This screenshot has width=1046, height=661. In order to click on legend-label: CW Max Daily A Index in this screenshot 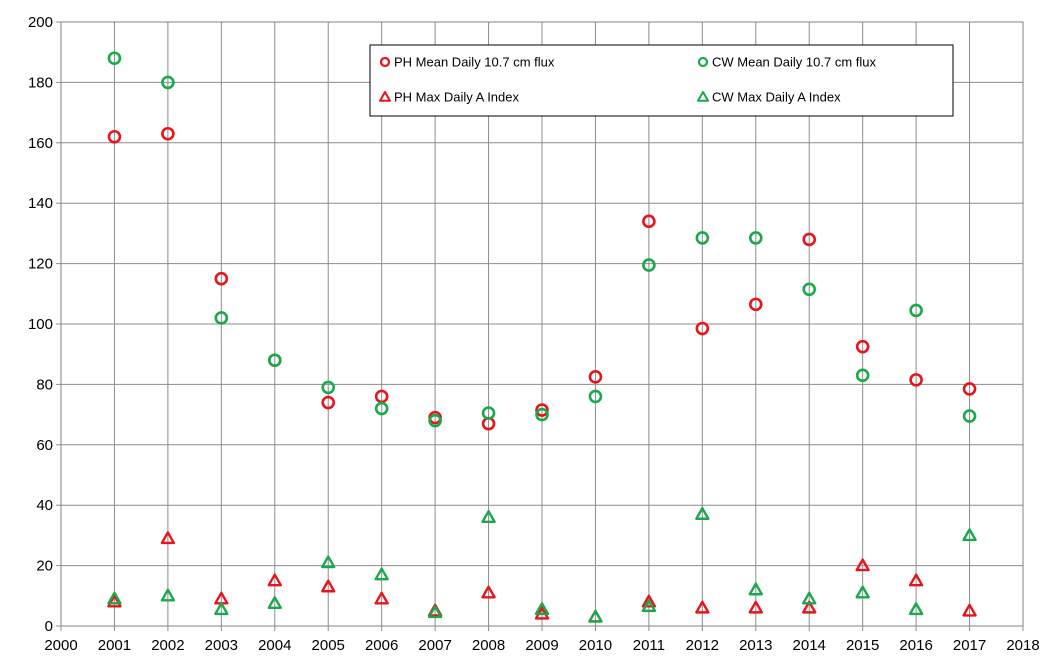, I will do `click(776, 97)`.